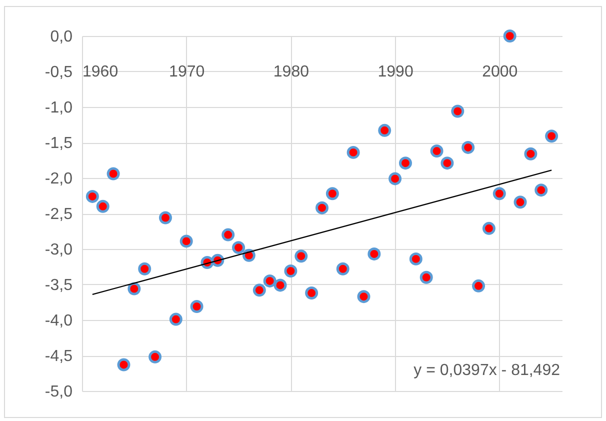 Image resolution: width=606 pixels, height=421 pixels. I want to click on x-tick-label: 2000, so click(500, 72).